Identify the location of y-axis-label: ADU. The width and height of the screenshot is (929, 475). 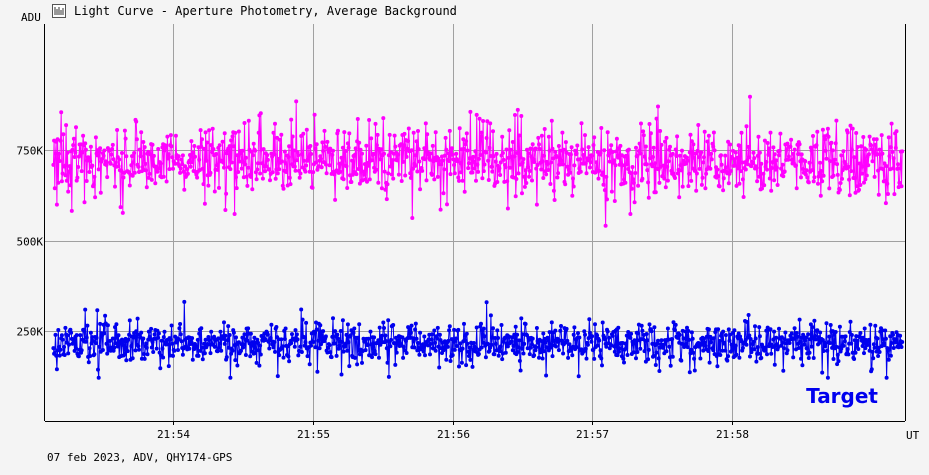
(31, 17).